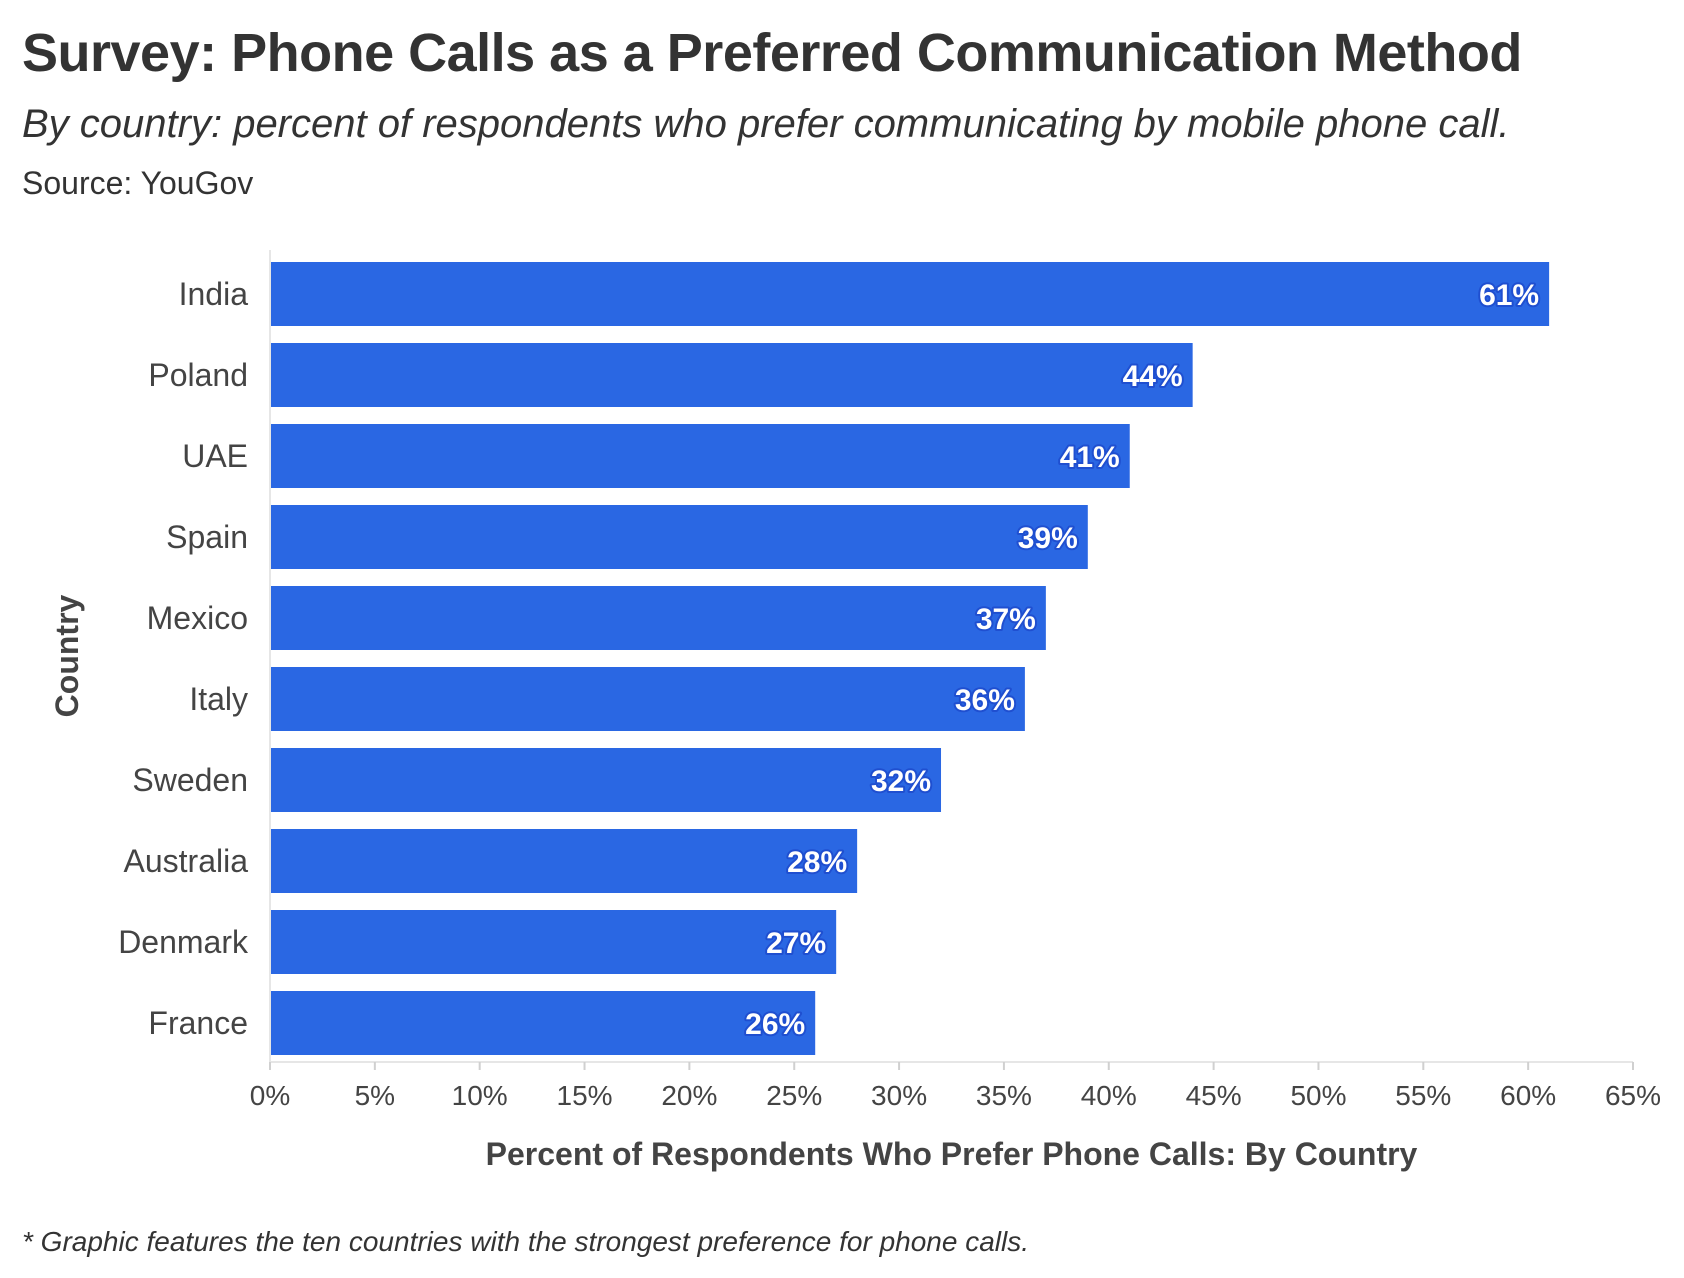 This screenshot has height=1278, width=1684. What do you see at coordinates (689, 1095) in the screenshot?
I see `x-tick-label: 20%` at bounding box center [689, 1095].